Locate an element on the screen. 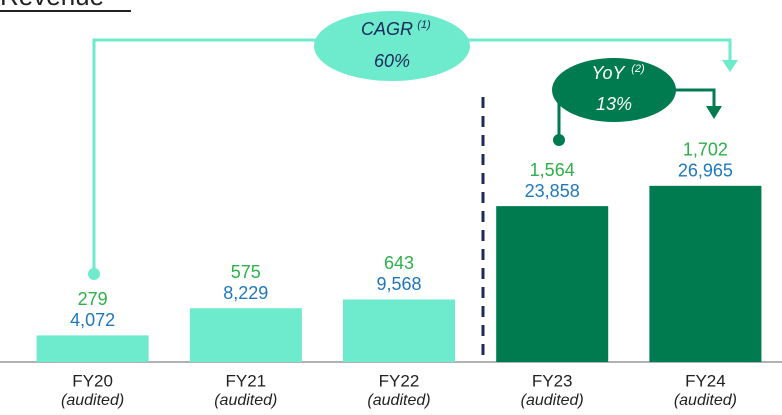 Image resolution: width=782 pixels, height=415 pixels. secondary-value-label: 279 is located at coordinates (93, 299).